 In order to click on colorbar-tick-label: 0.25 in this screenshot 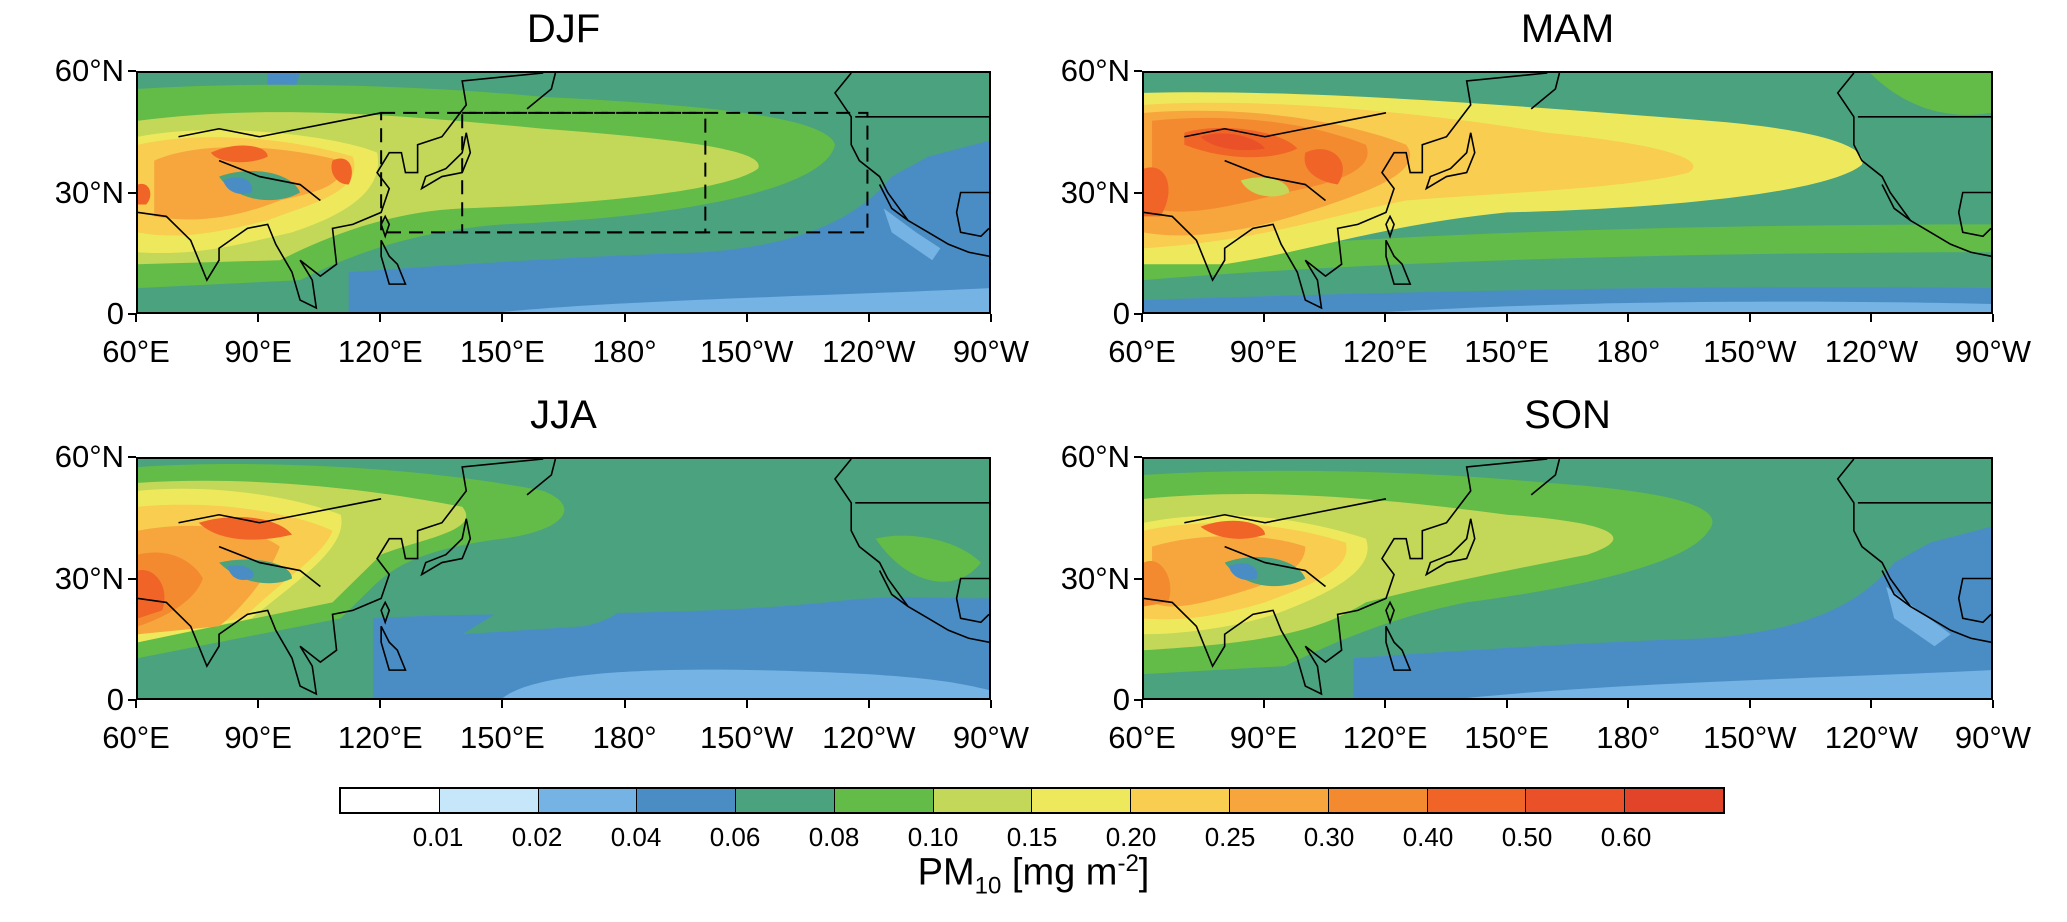, I will do `click(1230, 837)`.